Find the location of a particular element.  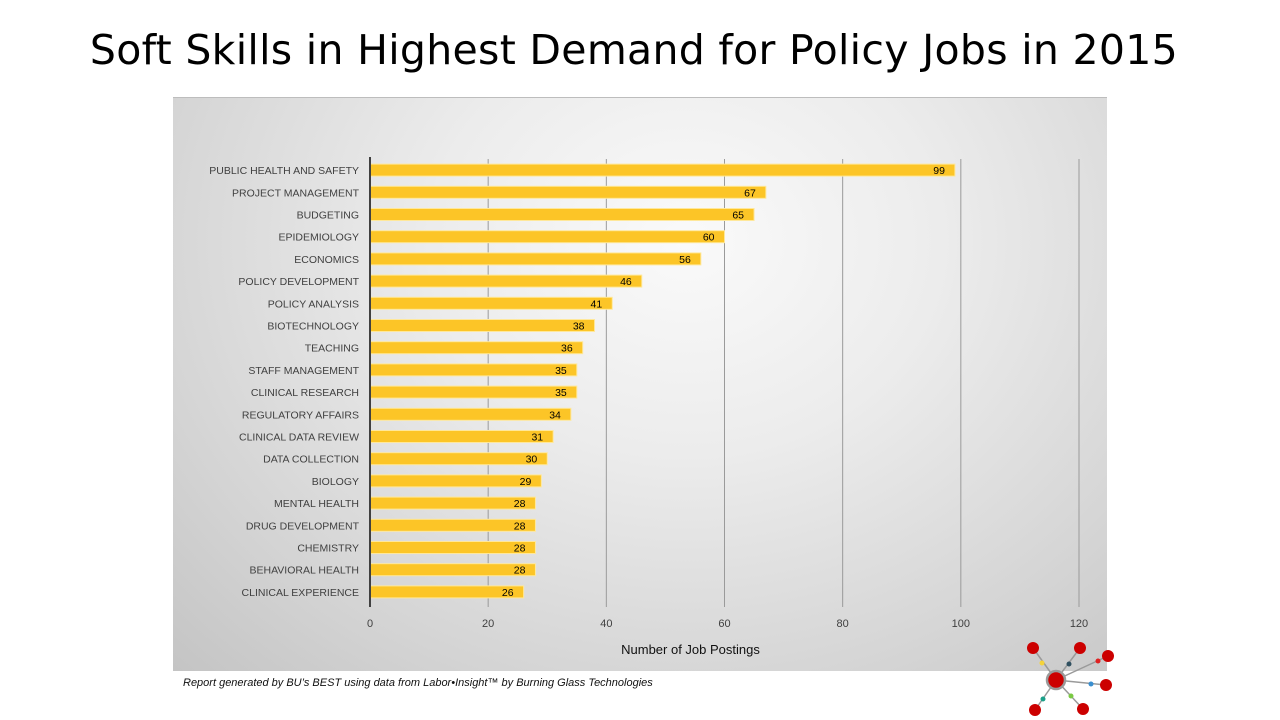

category-label: BIOLOGY is located at coordinates (335, 482).